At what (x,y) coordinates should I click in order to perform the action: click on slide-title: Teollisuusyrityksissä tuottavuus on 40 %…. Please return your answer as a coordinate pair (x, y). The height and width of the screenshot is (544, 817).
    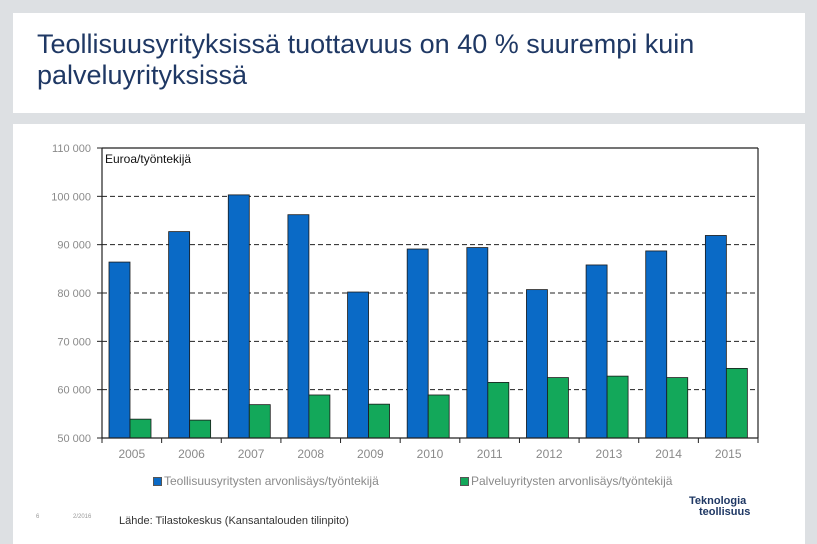
    Looking at the image, I should click on (366, 59).